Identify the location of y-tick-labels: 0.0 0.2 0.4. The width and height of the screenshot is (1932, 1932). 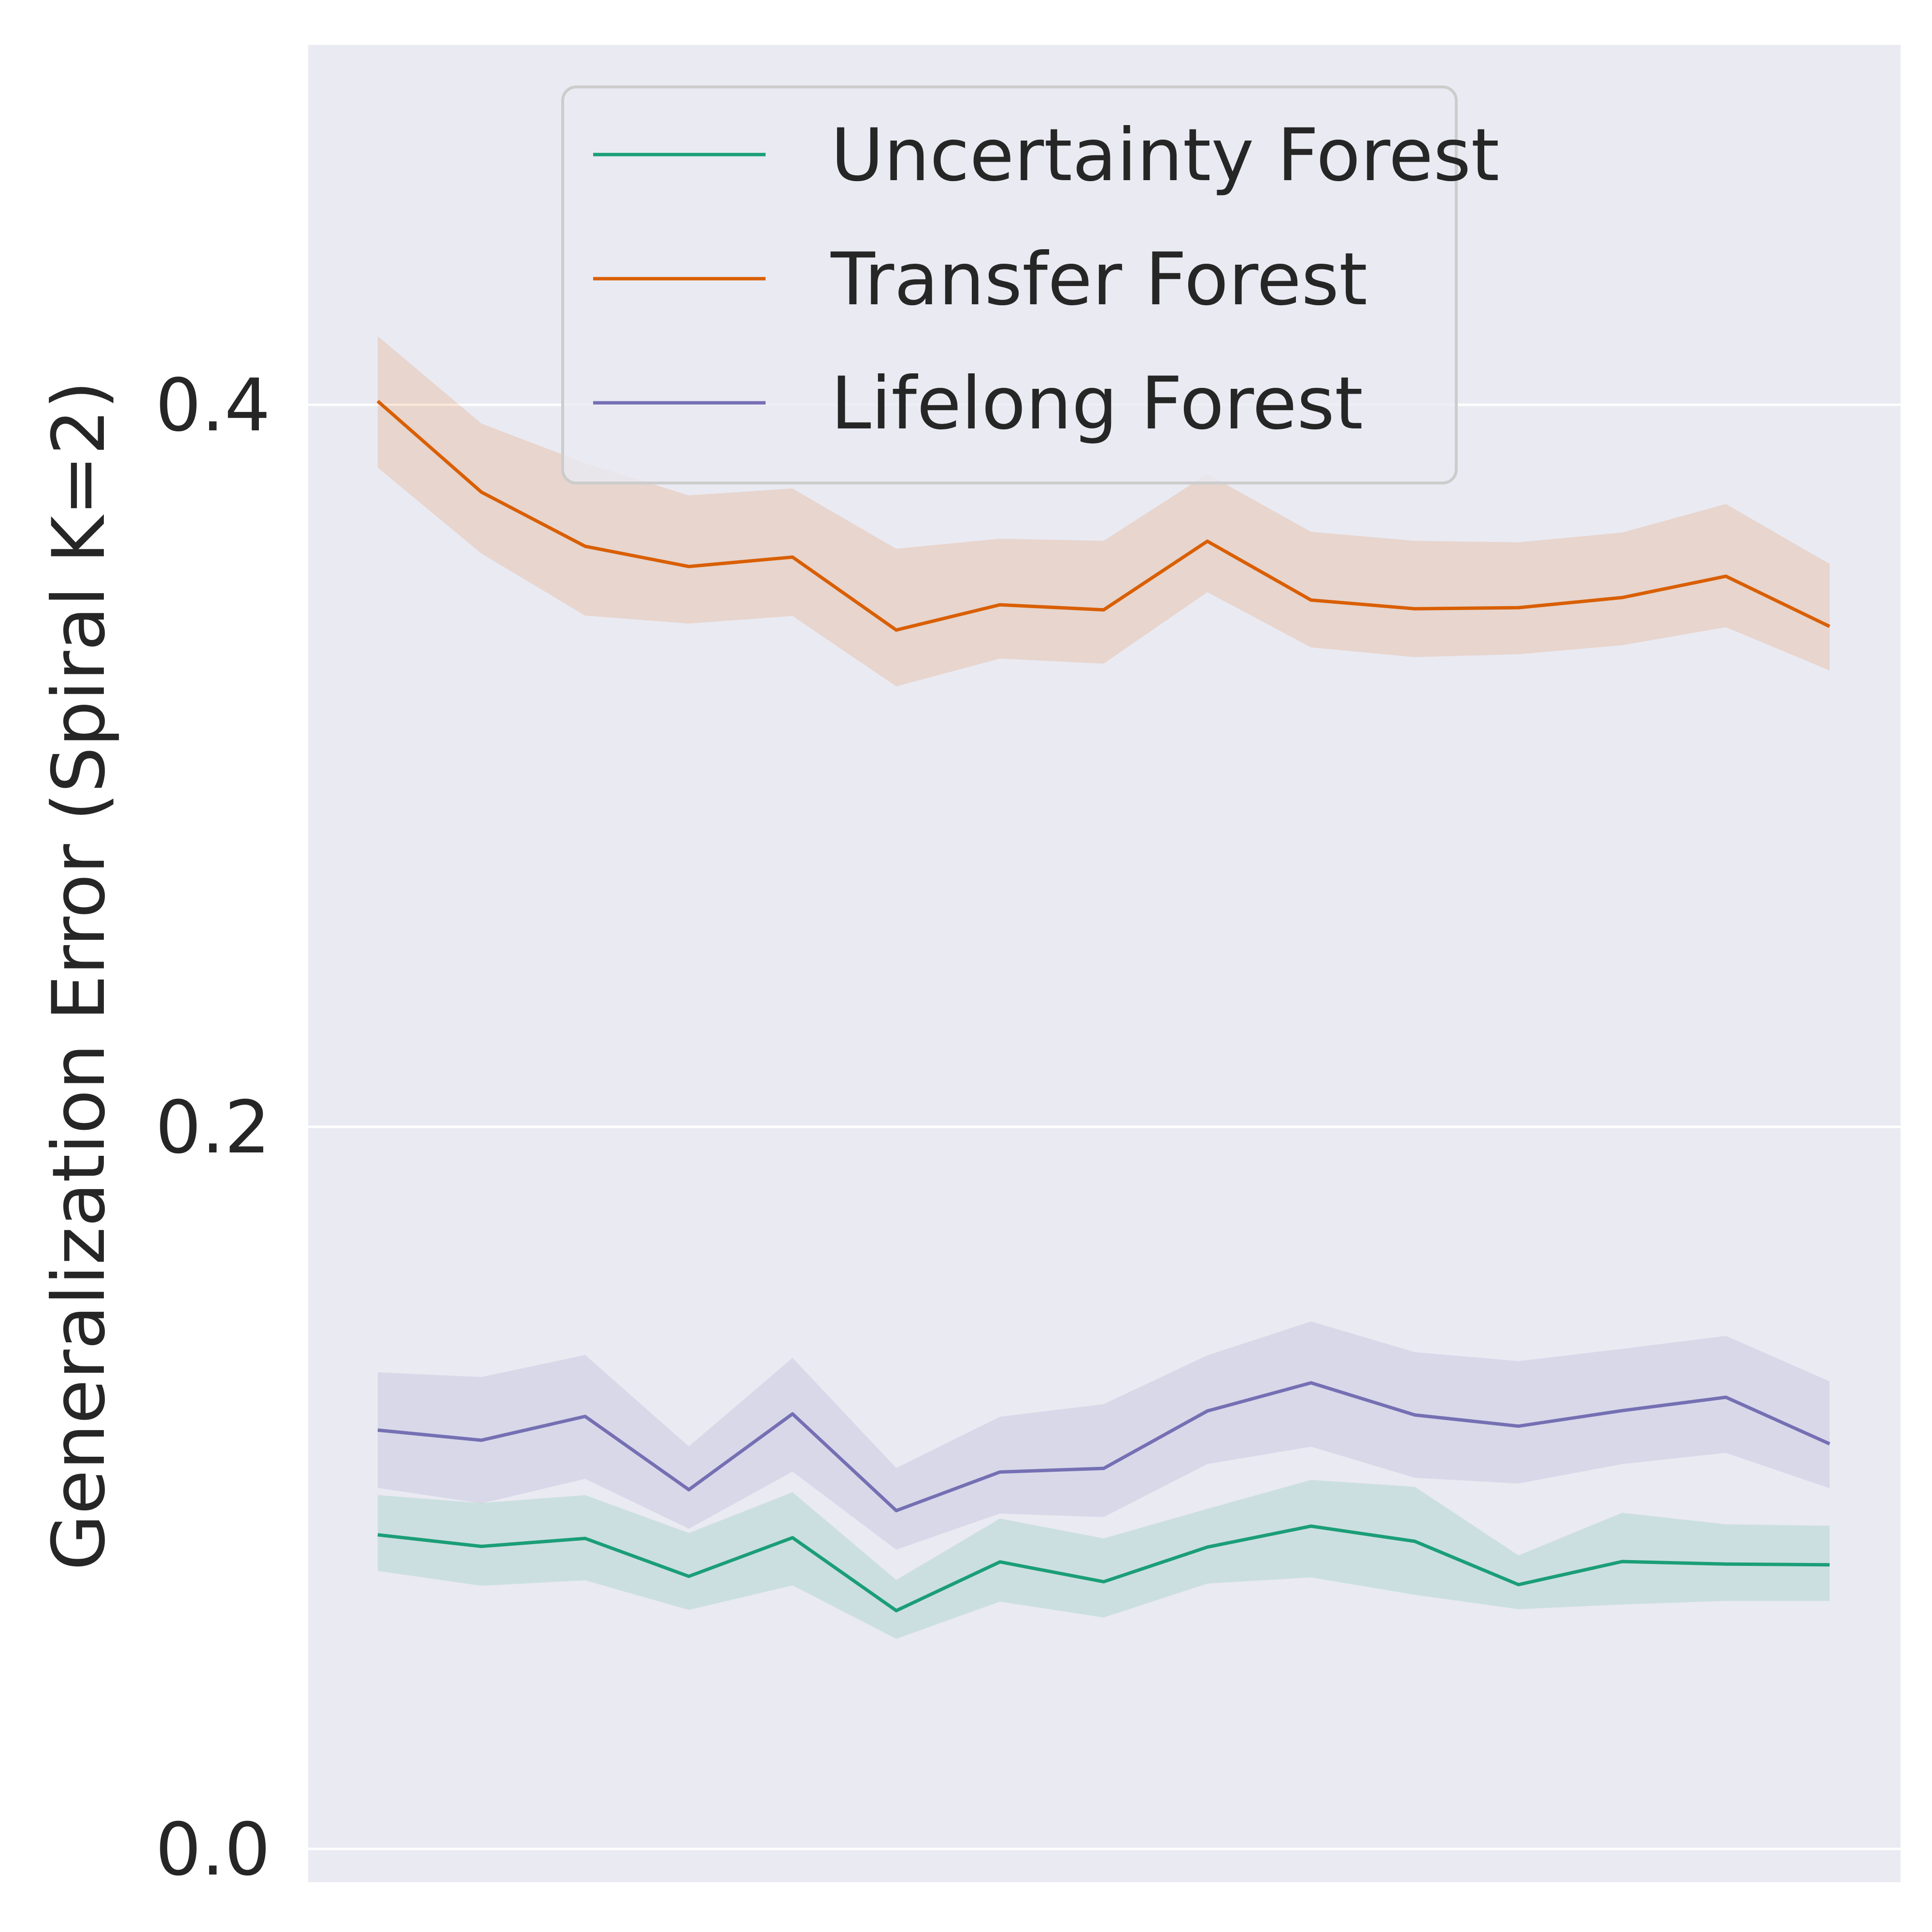
(212, 1128).